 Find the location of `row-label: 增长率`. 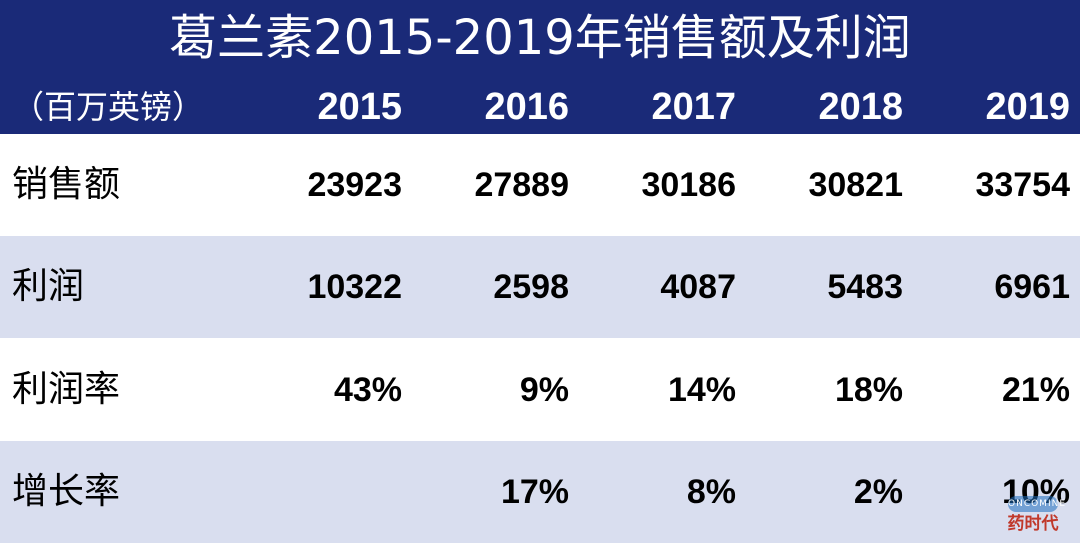

row-label: 增长率 is located at coordinates (66, 491).